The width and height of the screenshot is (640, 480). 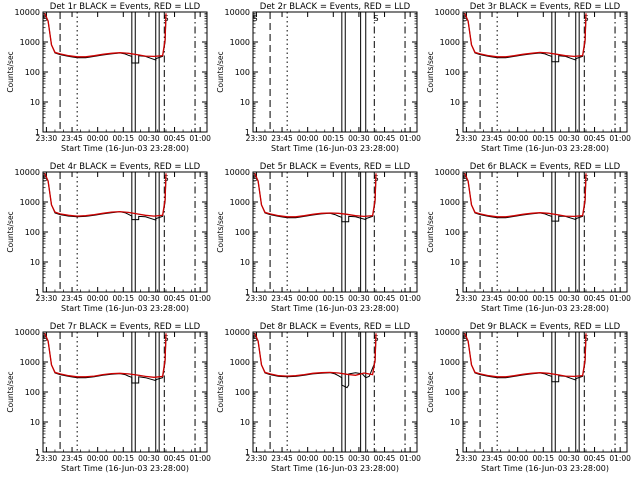 I want to click on panel-title: Det 6r BLACK = Events, RED = LLD, so click(x=545, y=167).